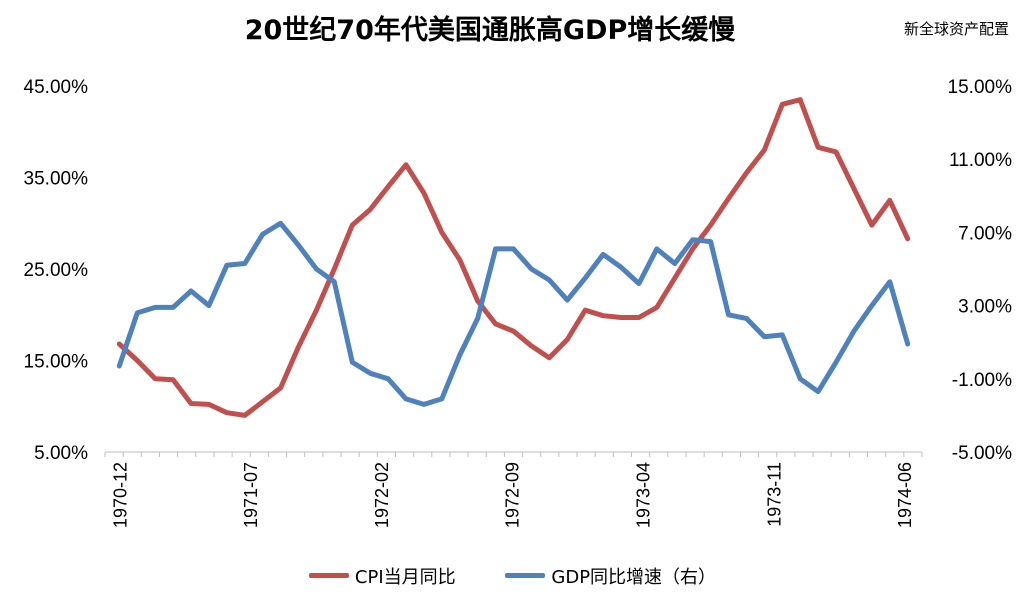  What do you see at coordinates (382, 495) in the screenshot?
I see `x-tick-label: 1972-02` at bounding box center [382, 495].